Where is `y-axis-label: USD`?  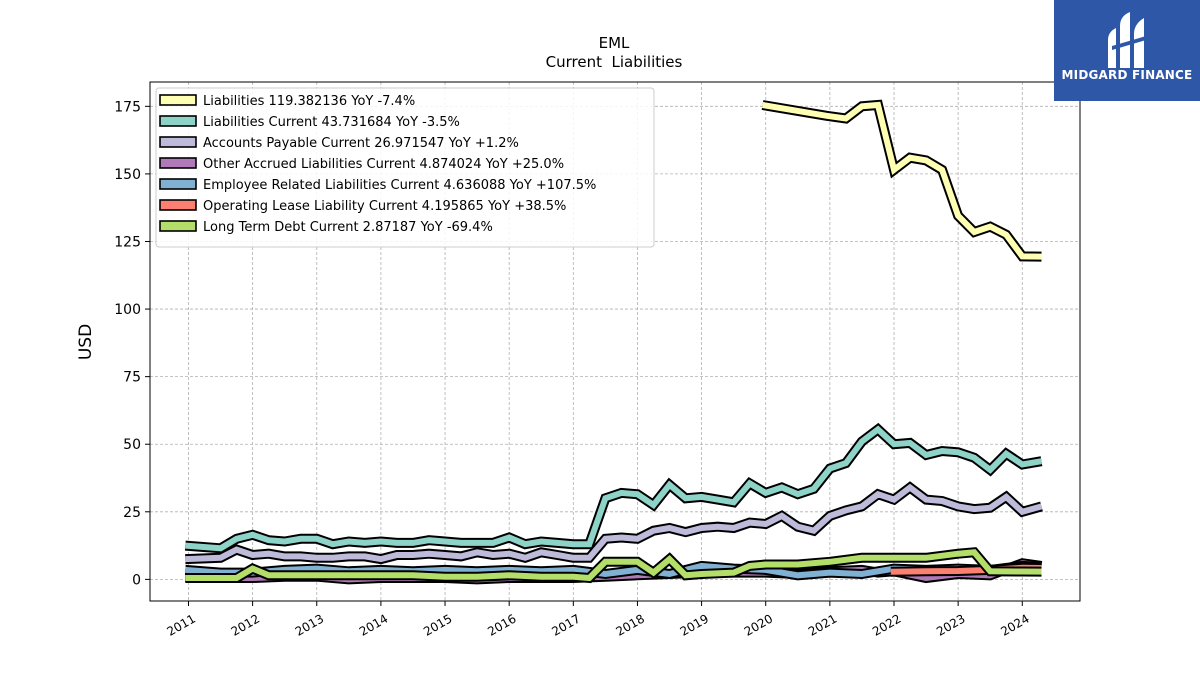
y-axis-label: USD is located at coordinates (86, 342).